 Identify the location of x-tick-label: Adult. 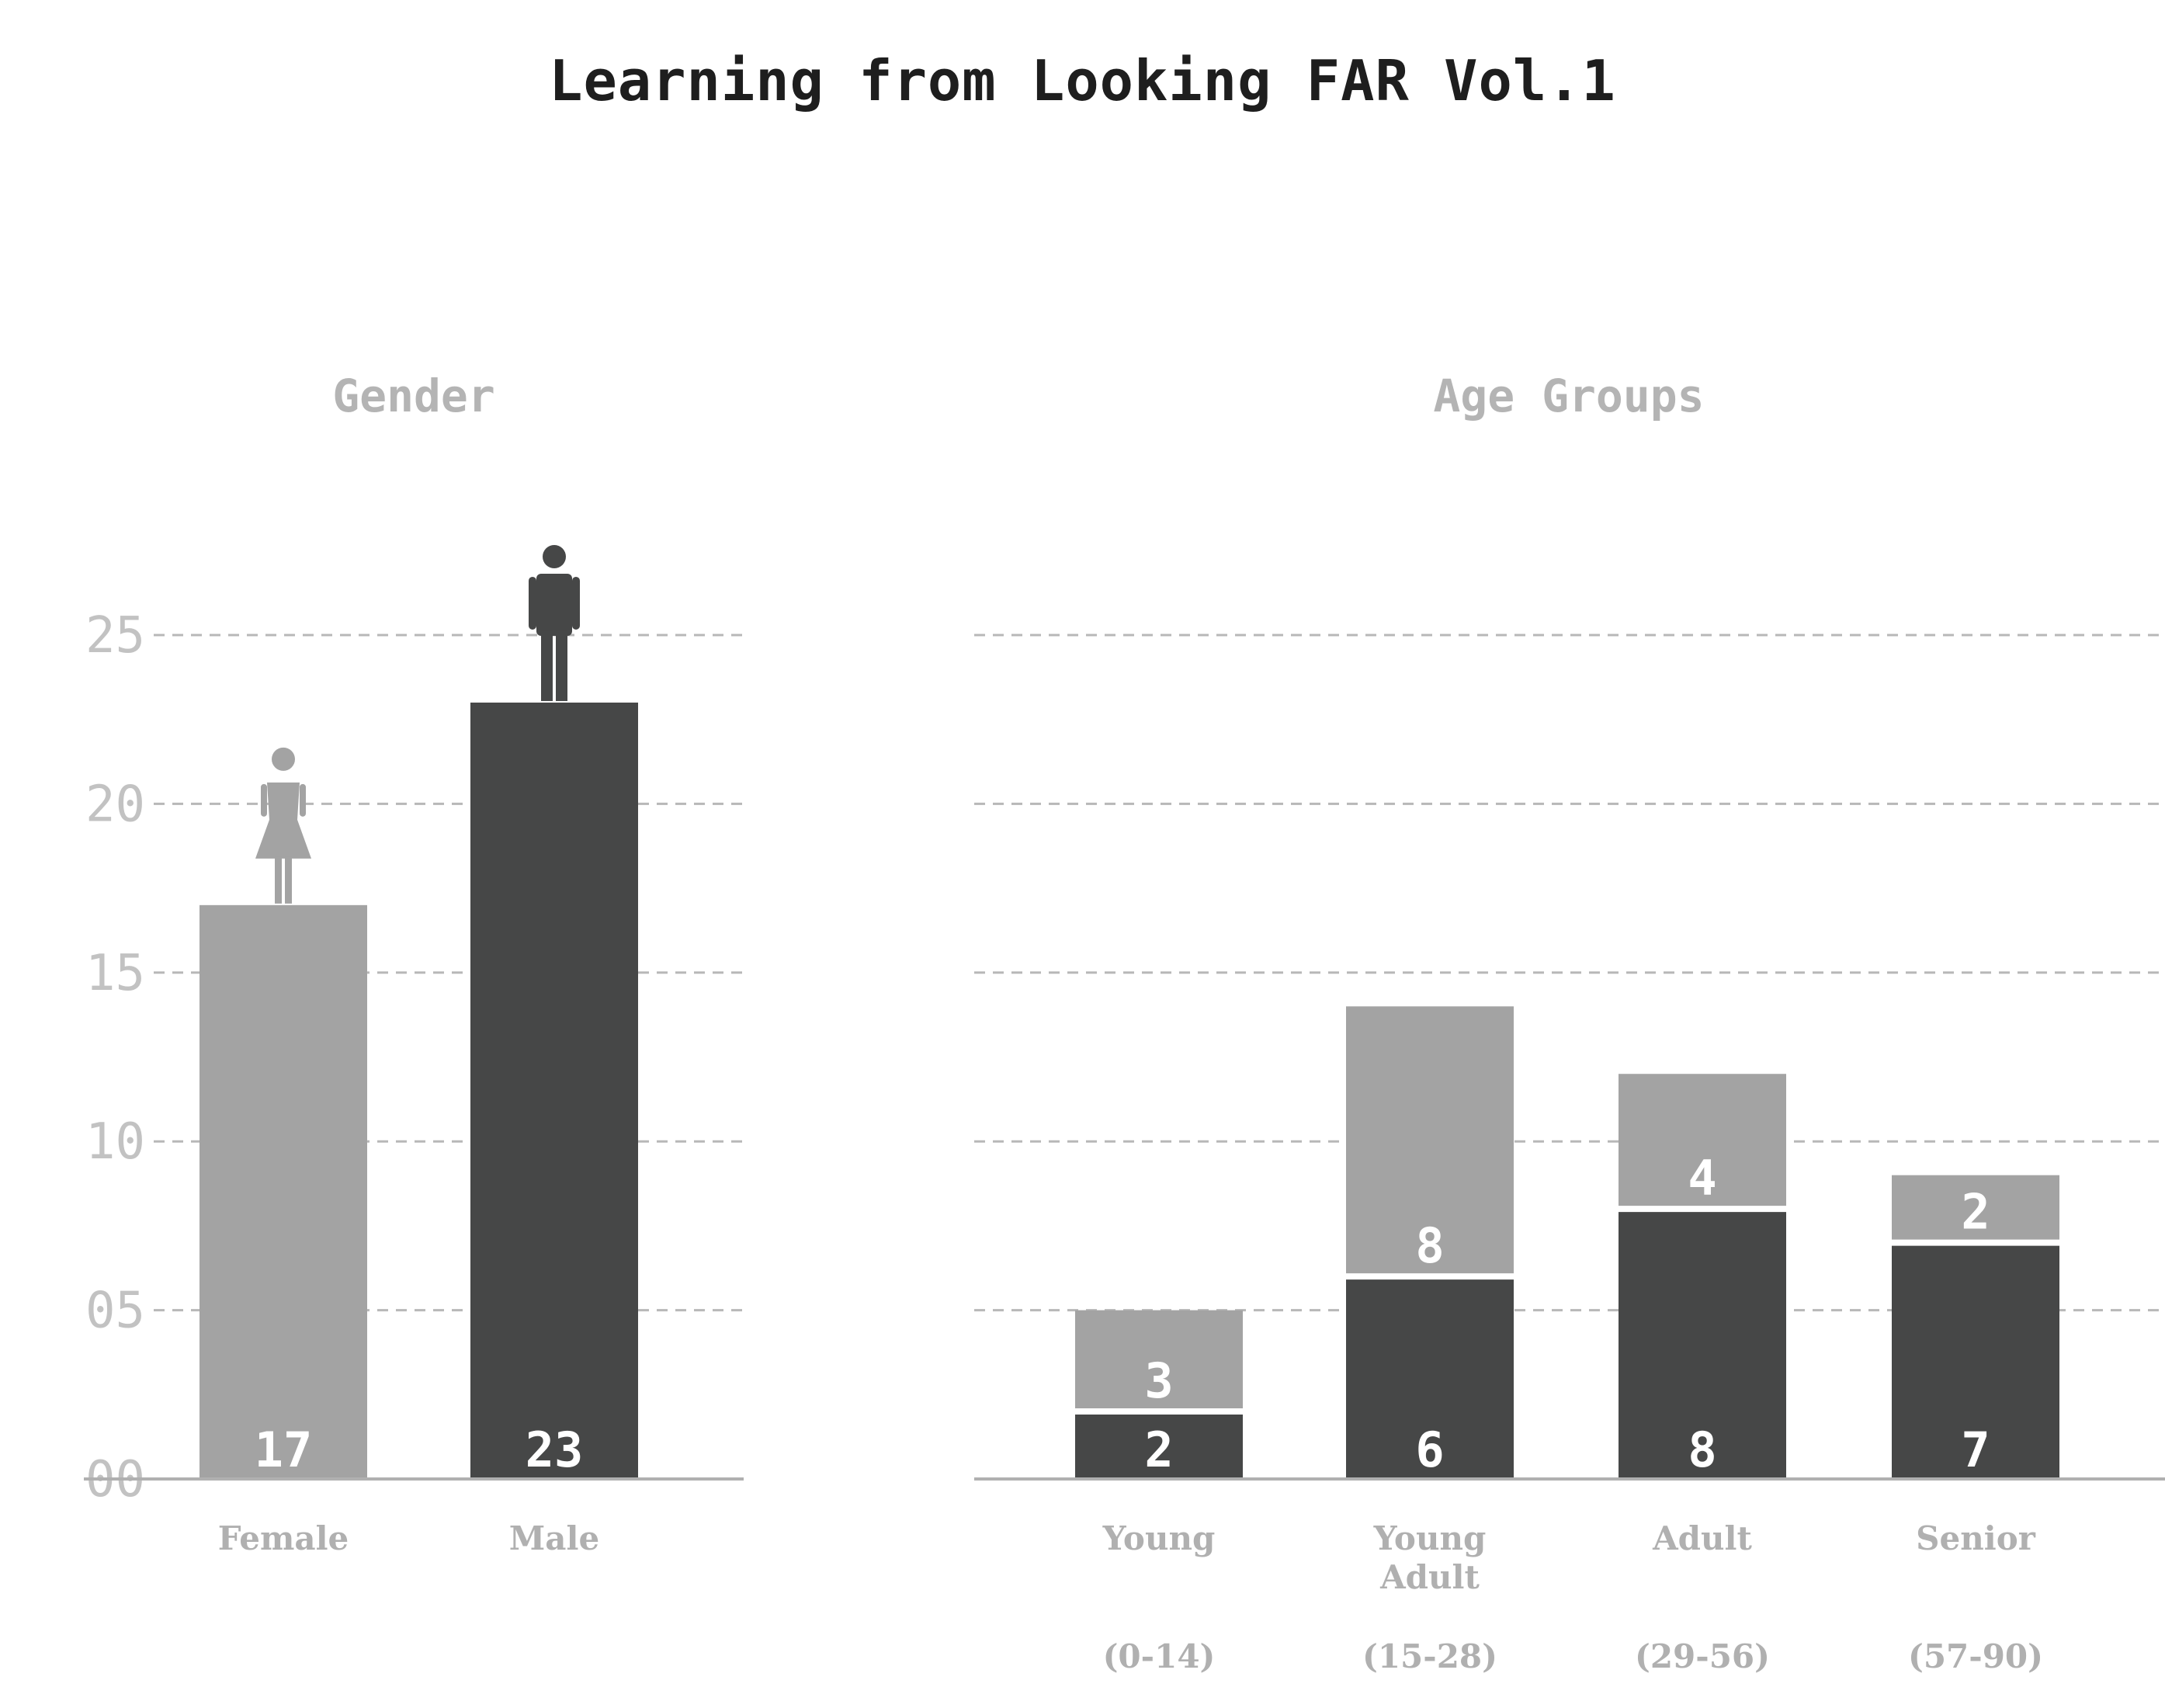
(1702, 1538).